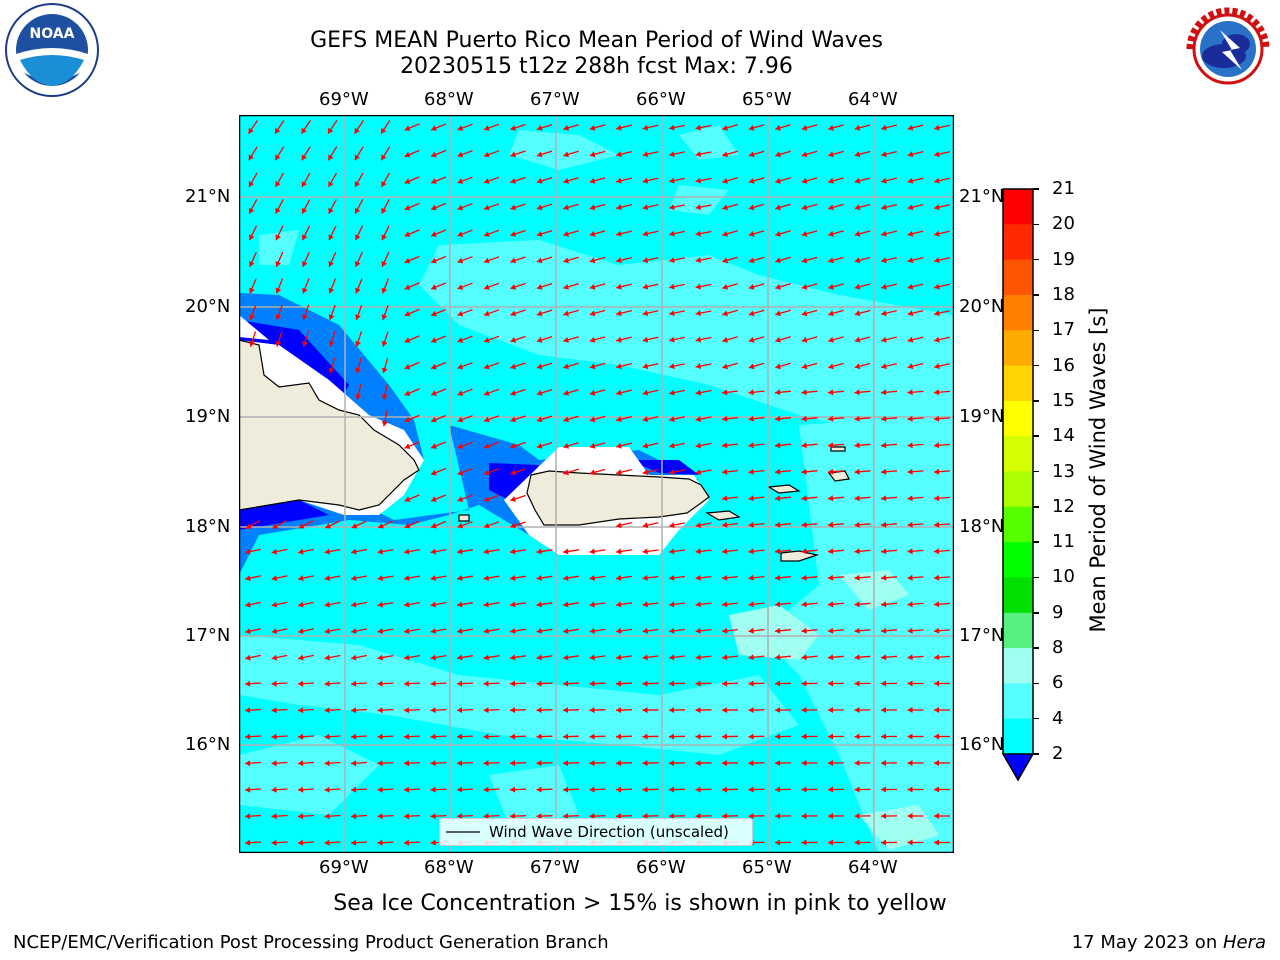  Describe the element at coordinates (609, 832) in the screenshot. I see `legend-label: Wind Wave Direction (unscaled)` at that location.